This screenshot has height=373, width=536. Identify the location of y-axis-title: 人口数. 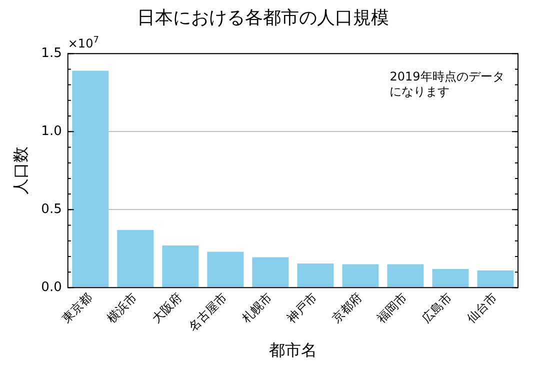
(20, 170).